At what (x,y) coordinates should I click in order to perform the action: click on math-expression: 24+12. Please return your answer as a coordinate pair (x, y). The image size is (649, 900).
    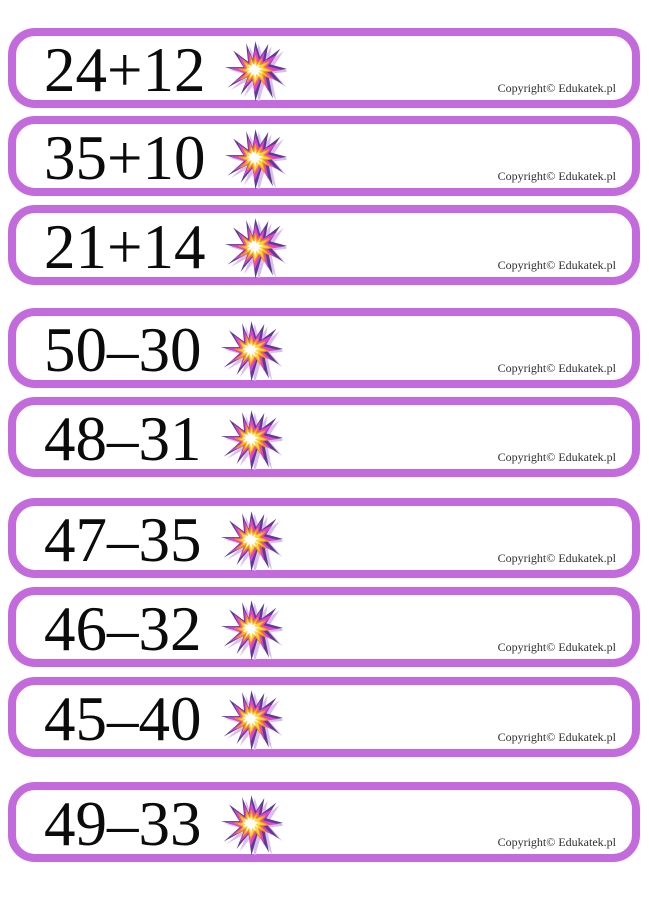
    Looking at the image, I should click on (125, 69).